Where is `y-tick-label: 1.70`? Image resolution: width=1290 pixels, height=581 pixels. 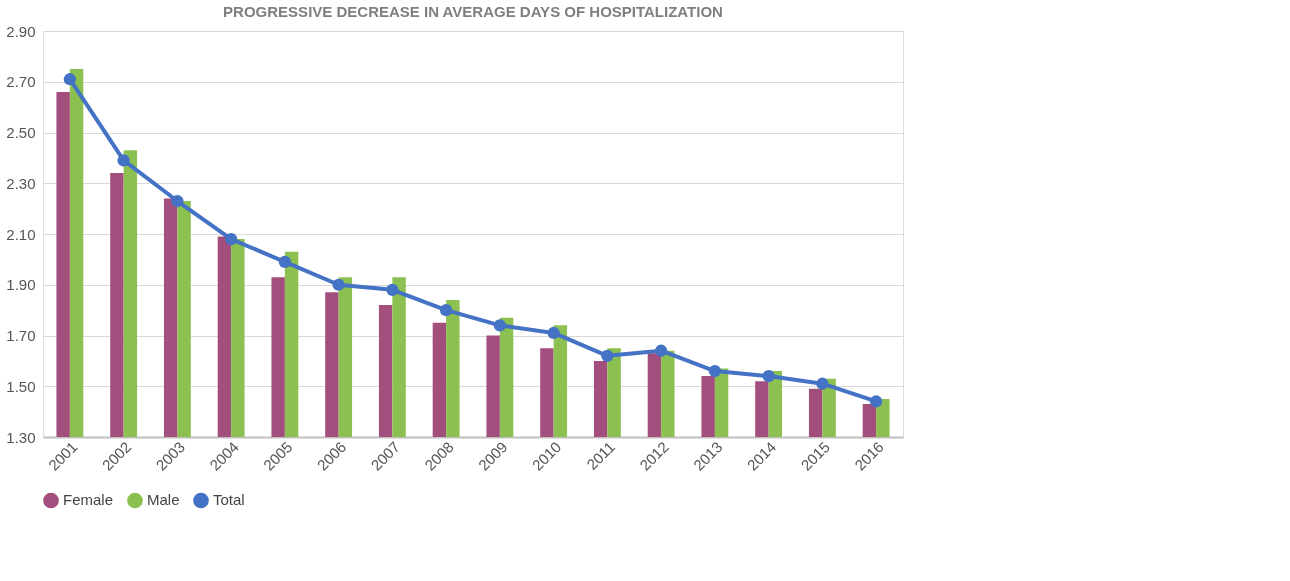 y-tick-label: 1.70 is located at coordinates (21, 335).